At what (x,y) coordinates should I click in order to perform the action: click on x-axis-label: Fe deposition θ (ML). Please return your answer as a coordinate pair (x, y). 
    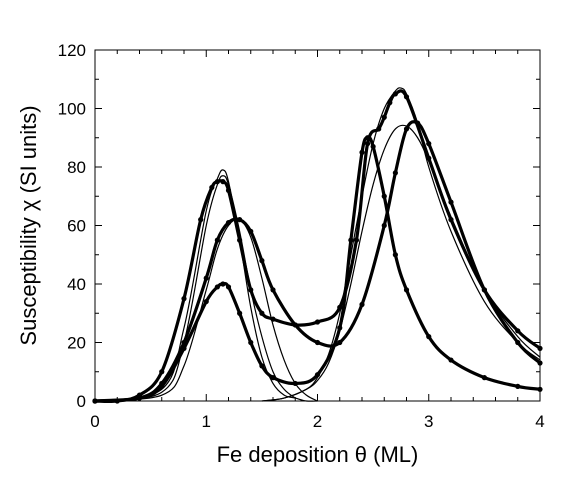
    Looking at the image, I should click on (318, 454).